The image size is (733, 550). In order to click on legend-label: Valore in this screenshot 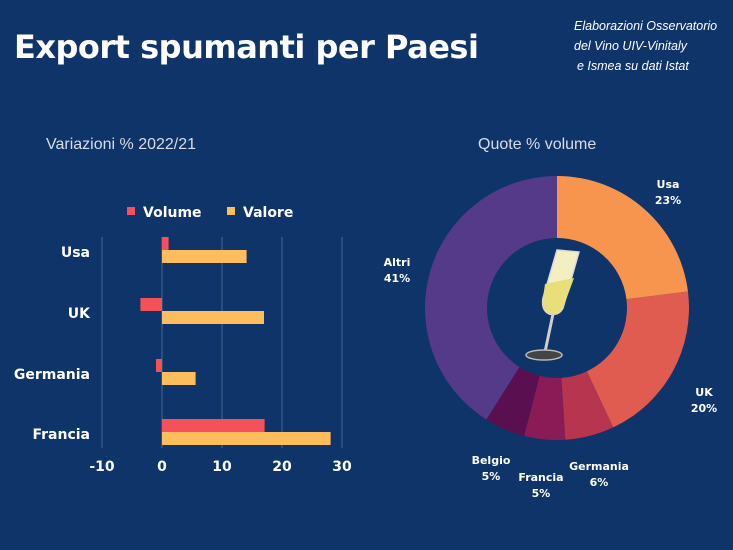, I will do `click(268, 213)`.